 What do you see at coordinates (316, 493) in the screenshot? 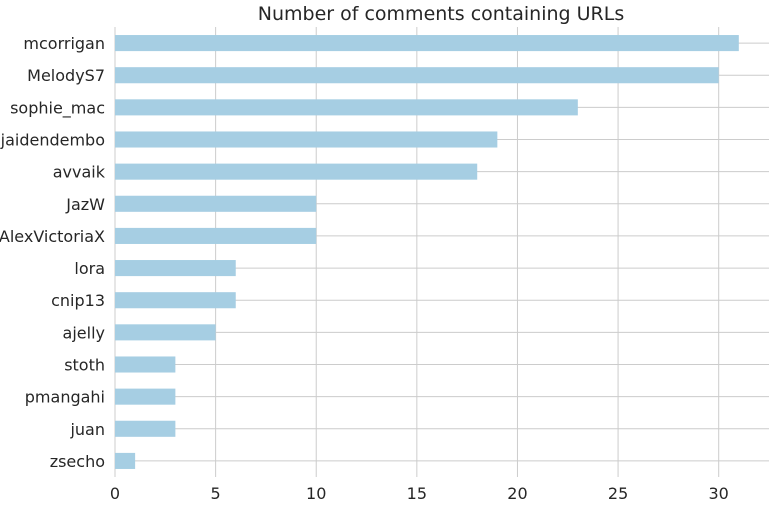
I see `x-tick-label-10: 10` at bounding box center [316, 493].